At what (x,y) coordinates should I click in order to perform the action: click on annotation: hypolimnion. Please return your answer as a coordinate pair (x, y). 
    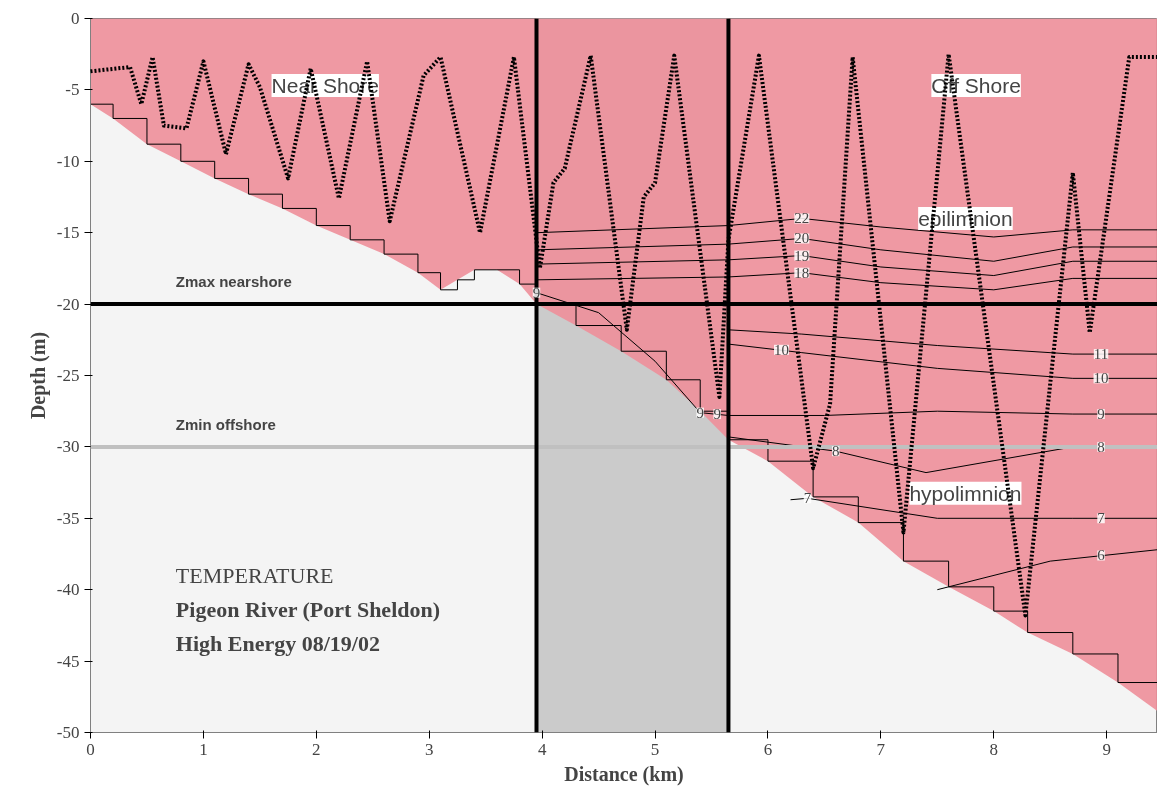
    Looking at the image, I should click on (965, 493).